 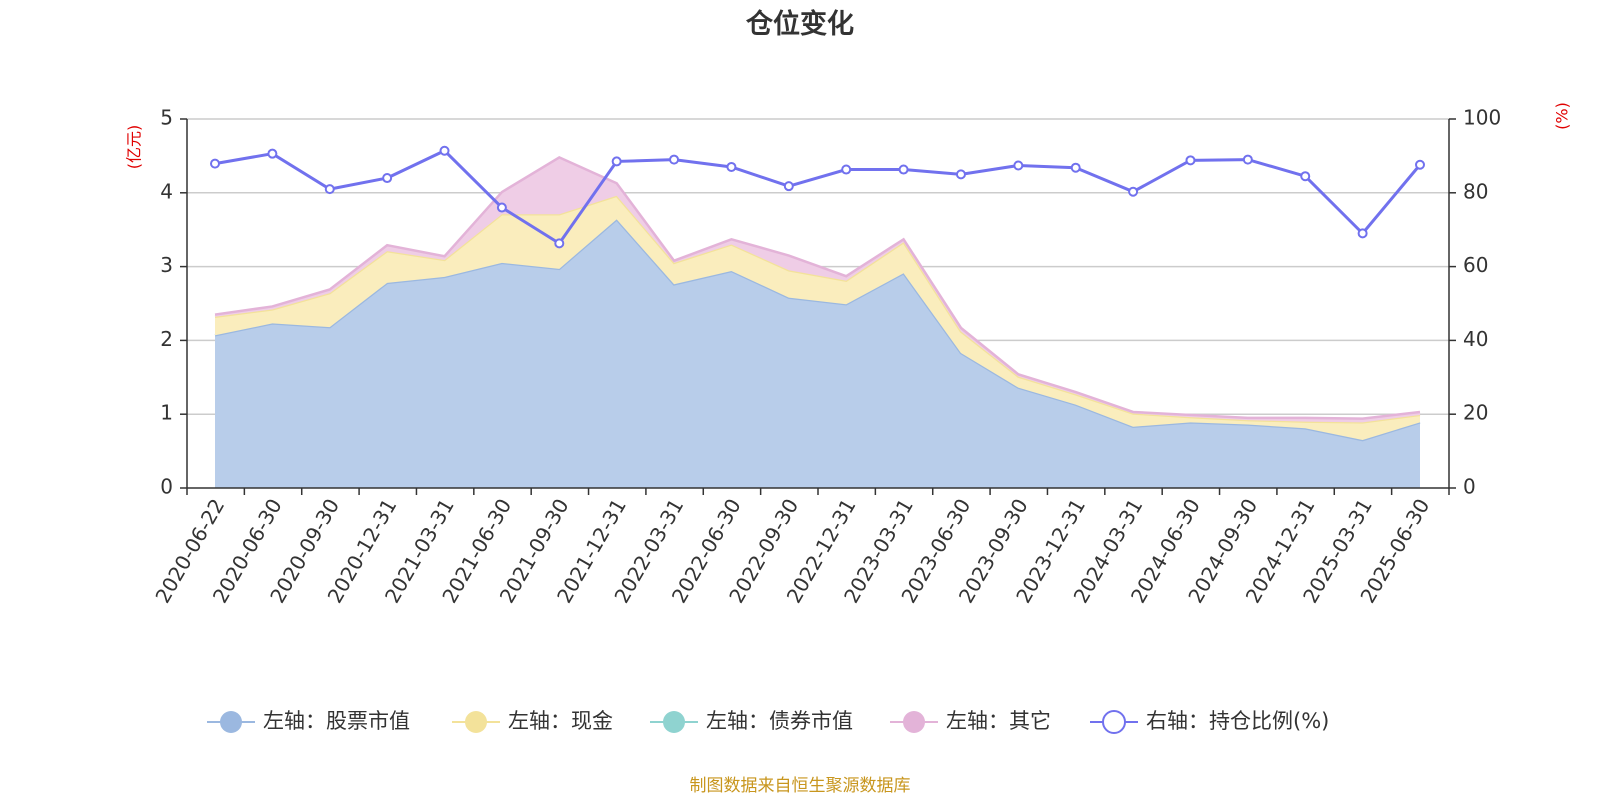 I want to click on left-axis-tick-label: 3, so click(x=166, y=265).